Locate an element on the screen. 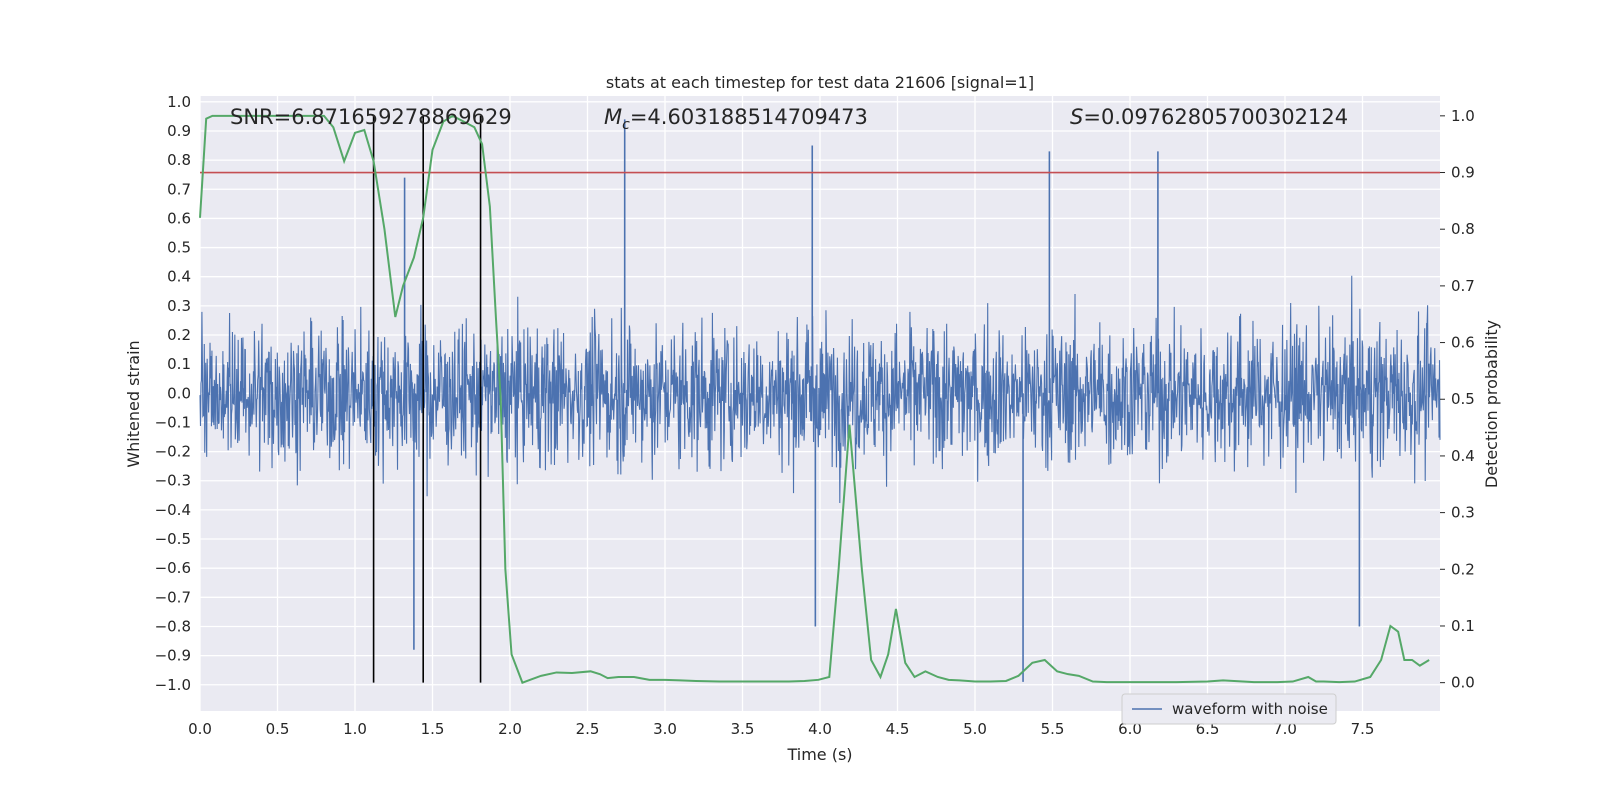 The image size is (1600, 800). legend-label: waveform with noise is located at coordinates (1250, 709).